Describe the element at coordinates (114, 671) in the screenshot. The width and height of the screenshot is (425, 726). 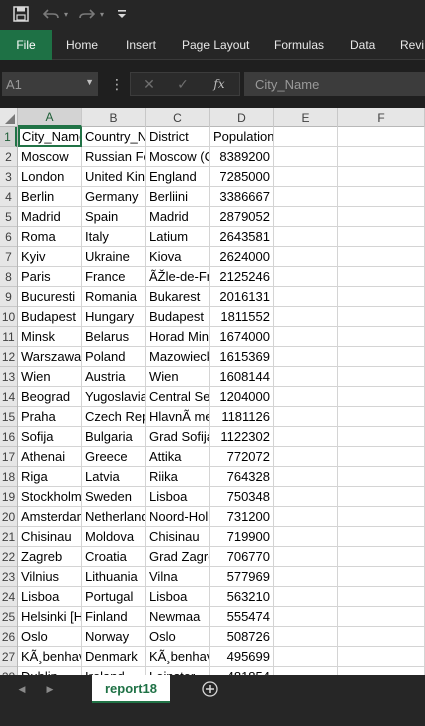
I see `data-cell: Ireland` at that location.